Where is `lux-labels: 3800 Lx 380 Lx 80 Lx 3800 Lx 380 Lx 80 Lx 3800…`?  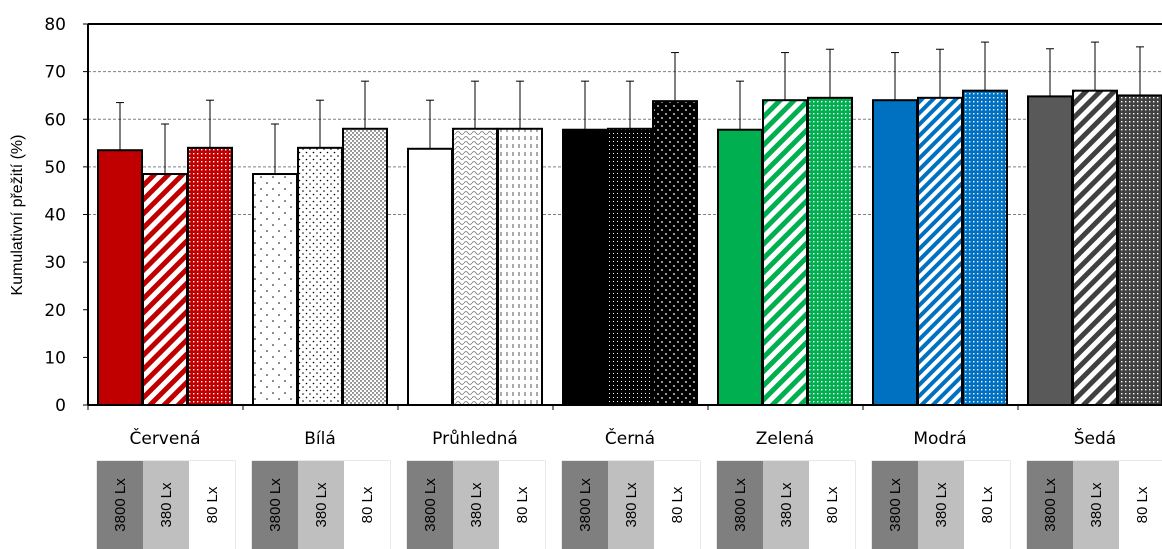
lux-labels: 3800 Lx 380 Lx 80 Lx 3800 Lx 380 Lx 80 Lx 3800… is located at coordinates (629, 504).